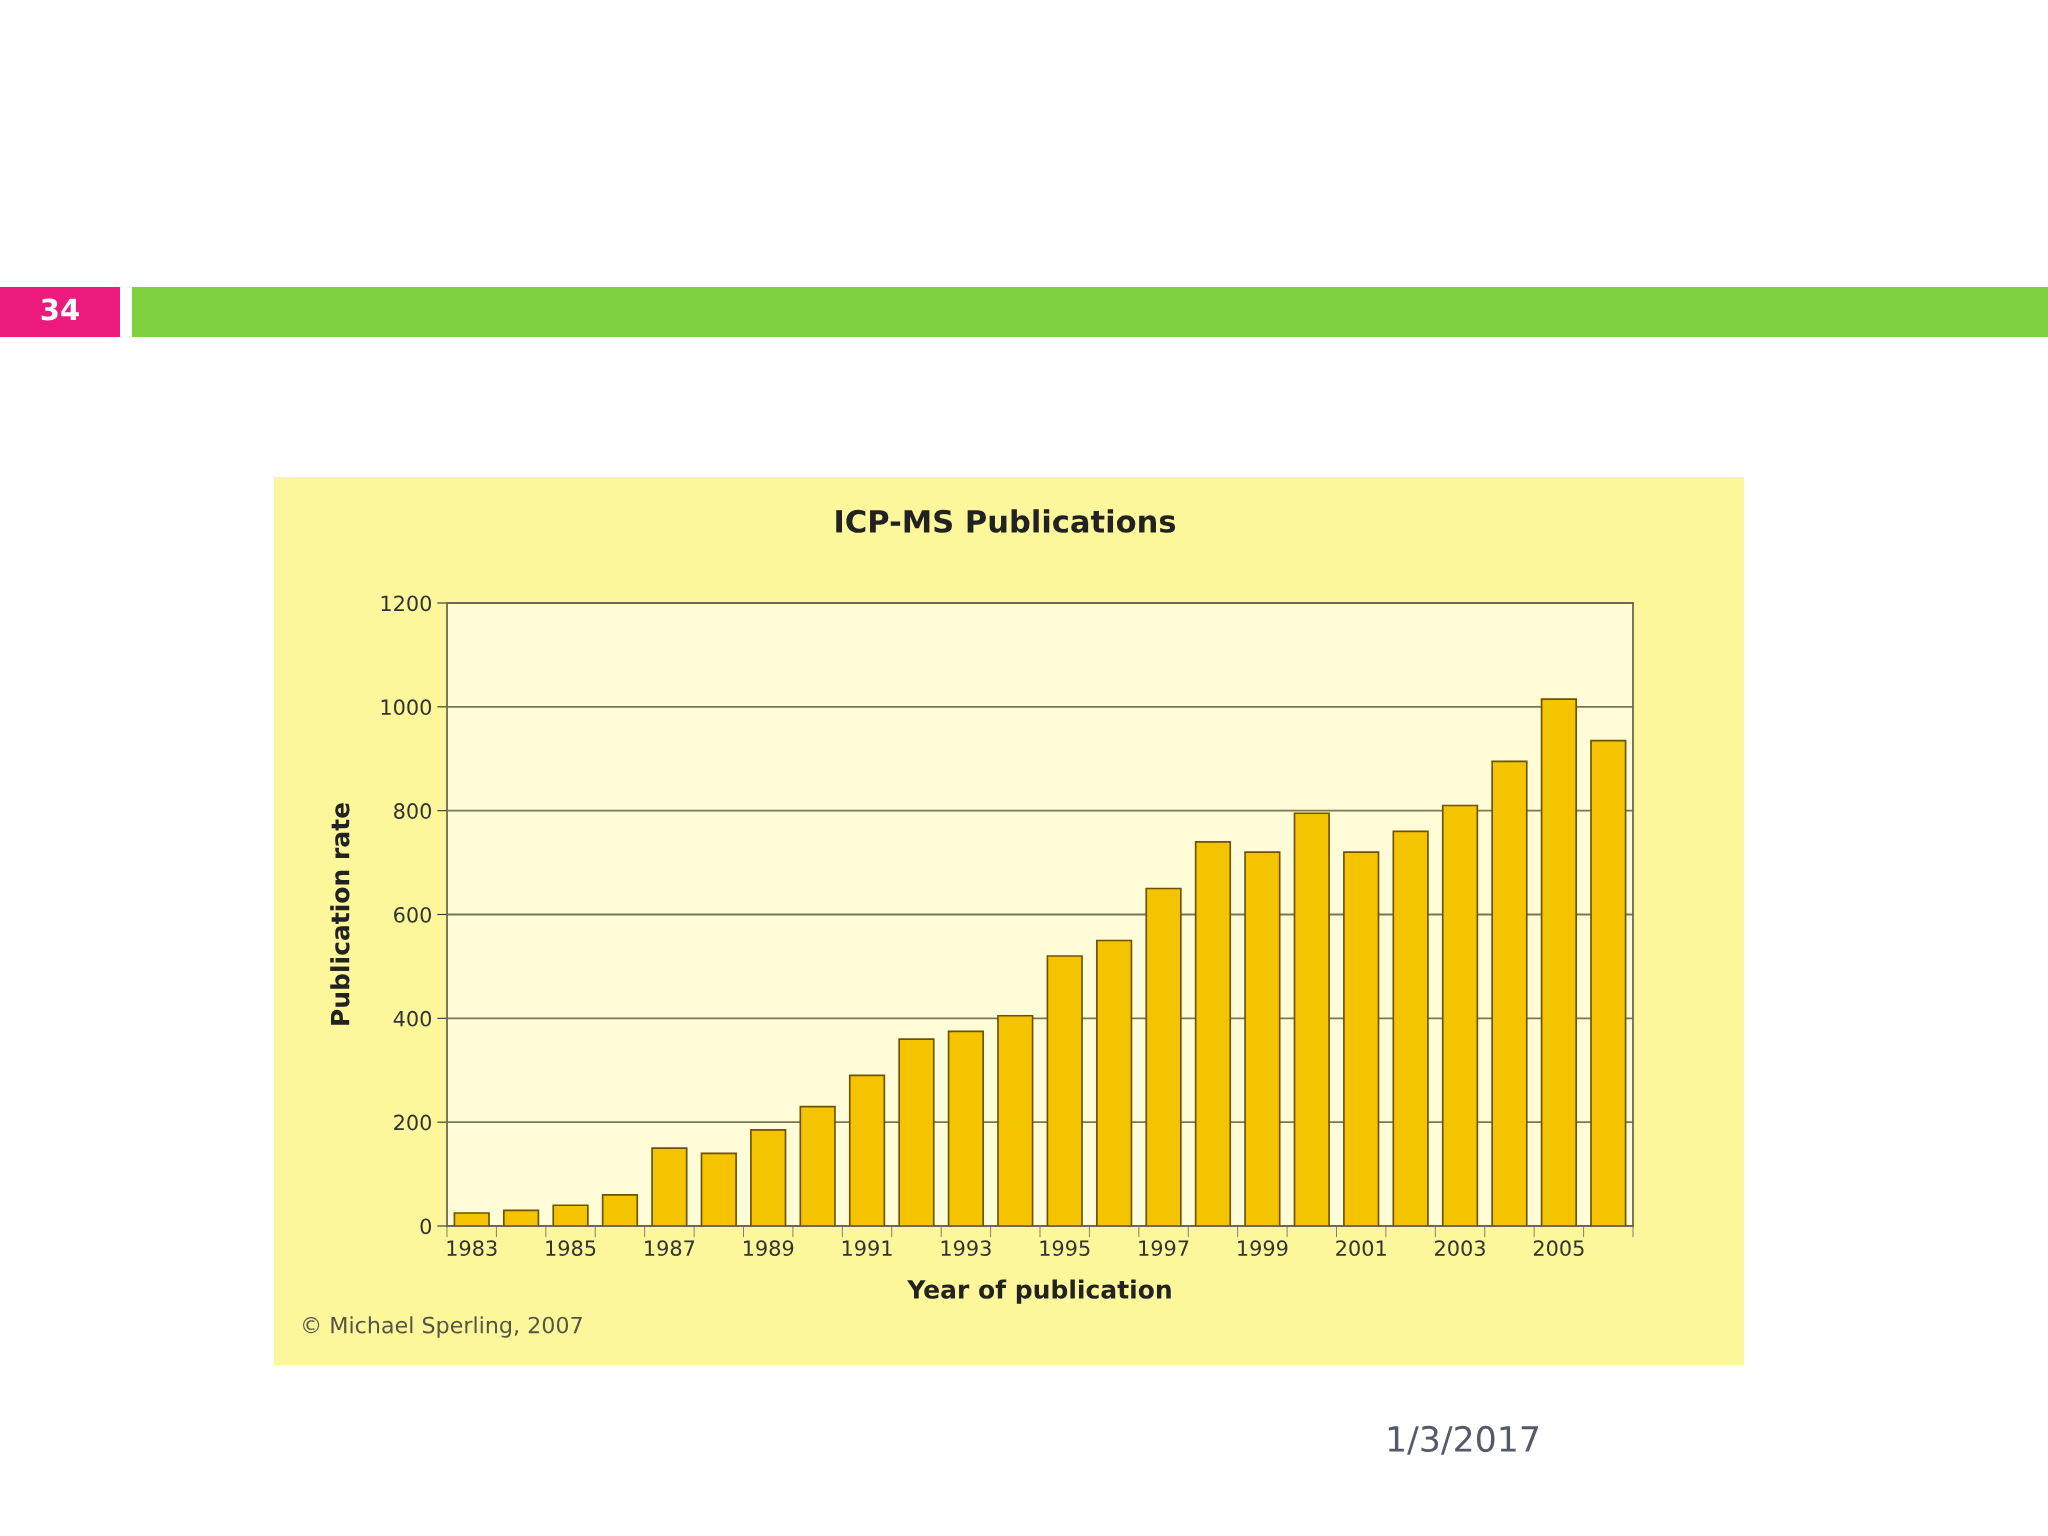 This screenshot has width=2048, height=1536. Describe the element at coordinates (1263, 1248) in the screenshot. I see `x-tick-label: 1999` at that location.